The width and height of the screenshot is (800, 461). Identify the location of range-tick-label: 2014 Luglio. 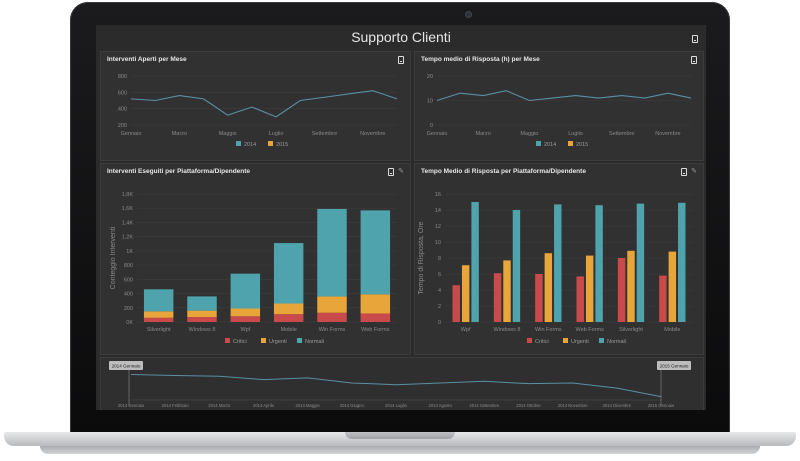
(396, 405).